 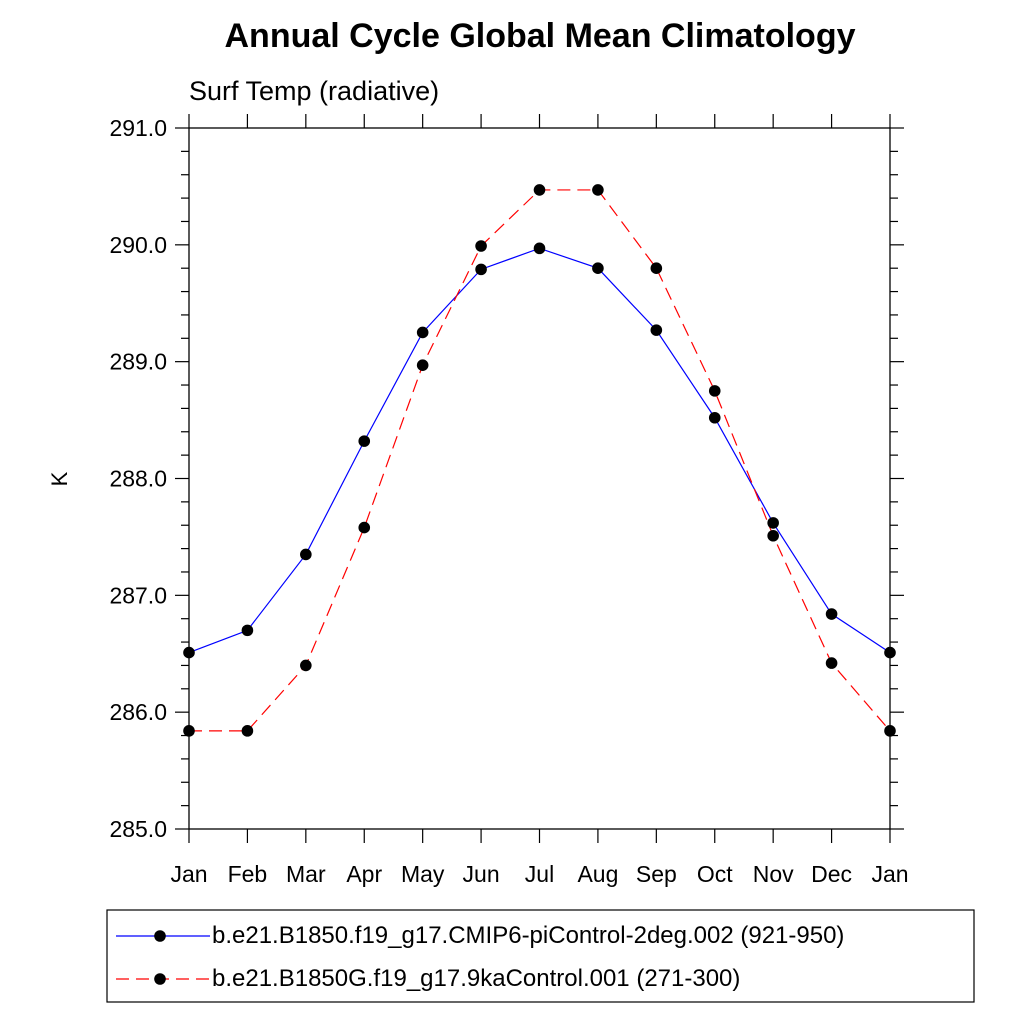 What do you see at coordinates (539, 874) in the screenshot?
I see `x-tick-label: Jul` at bounding box center [539, 874].